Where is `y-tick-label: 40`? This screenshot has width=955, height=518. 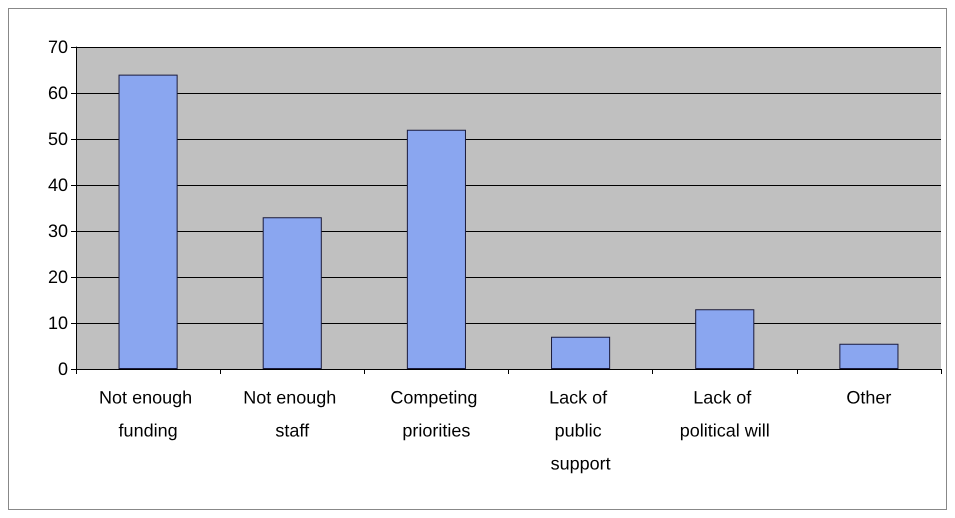 y-tick-label: 40 is located at coordinates (58, 185).